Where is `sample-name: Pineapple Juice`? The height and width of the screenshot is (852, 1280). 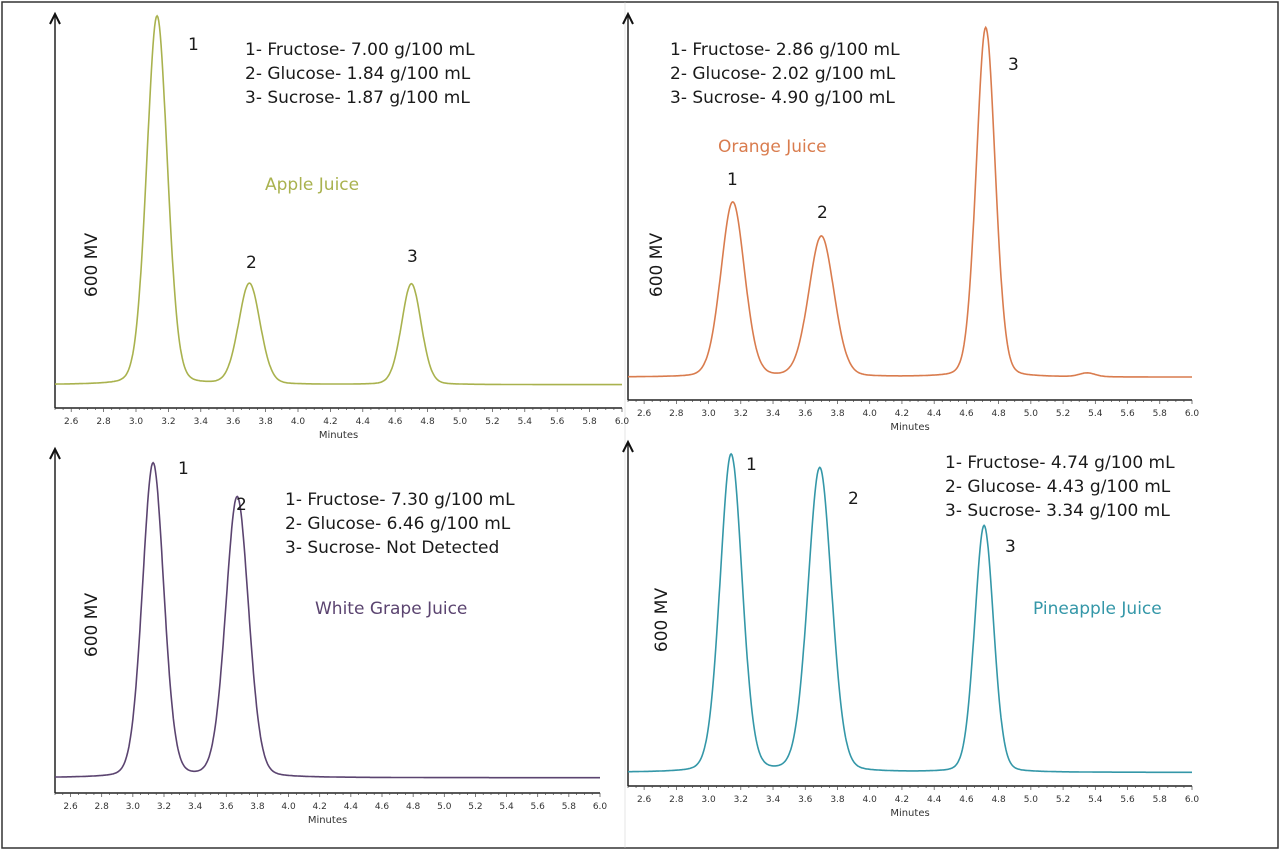 sample-name: Pineapple Juice is located at coordinates (1097, 609).